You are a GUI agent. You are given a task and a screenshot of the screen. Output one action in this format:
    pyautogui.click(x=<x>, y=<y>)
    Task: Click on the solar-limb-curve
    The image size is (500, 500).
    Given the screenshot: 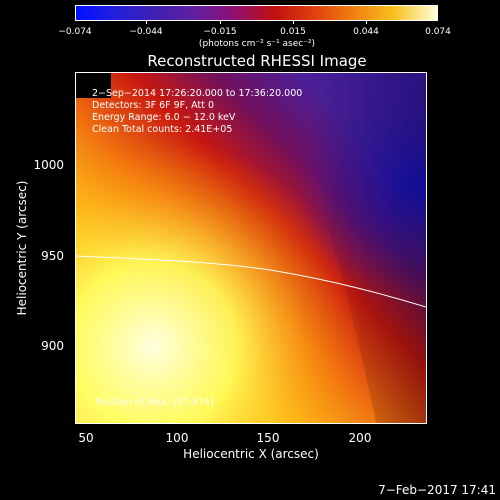 What is the action you would take?
    pyautogui.click(x=251, y=281)
    